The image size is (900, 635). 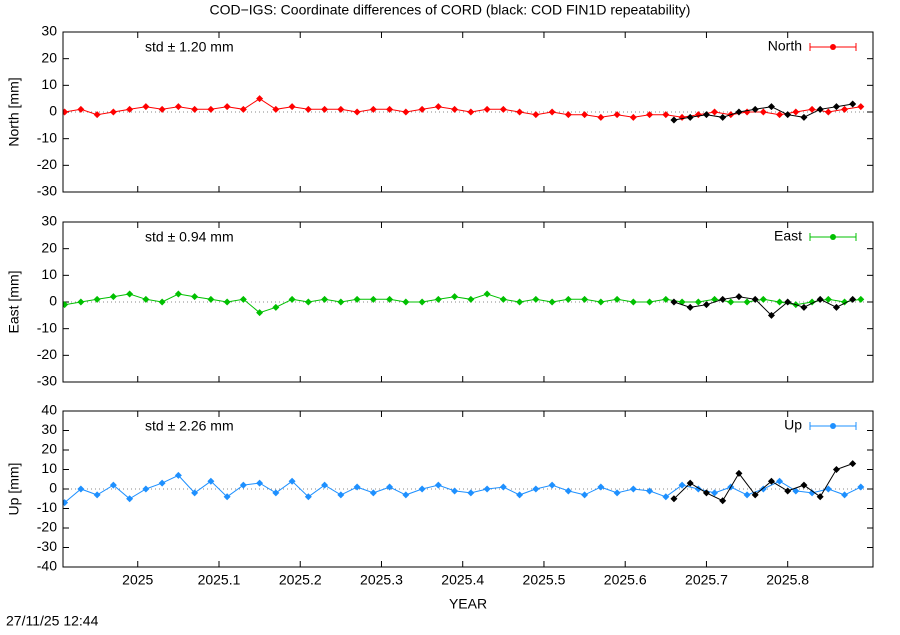 What do you see at coordinates (468, 604) in the screenshot?
I see `x-axis-label: YEAR` at bounding box center [468, 604].